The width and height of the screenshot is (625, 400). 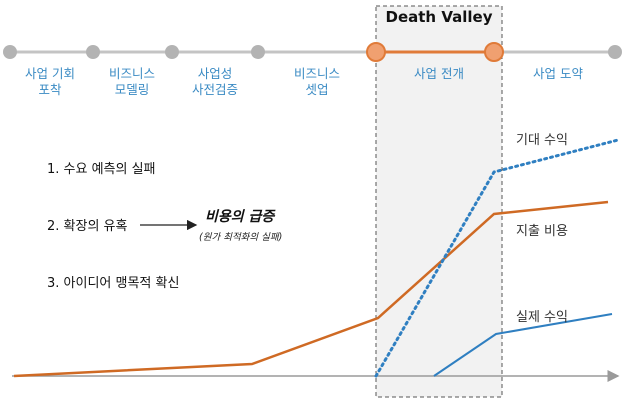 What do you see at coordinates (542, 317) in the screenshot?
I see `label-actual-revenue: 실제 수익` at bounding box center [542, 317].